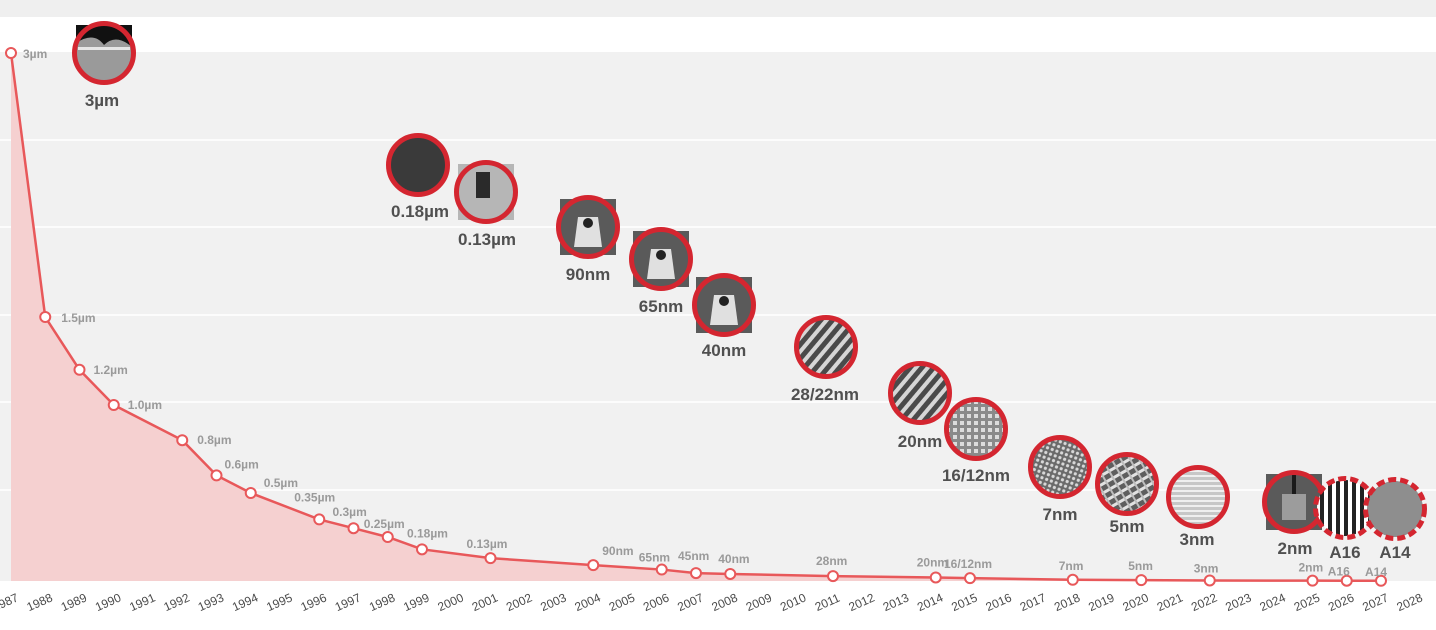 The image size is (1436, 630). I want to click on x-tick-label: 1994, so click(245, 602).